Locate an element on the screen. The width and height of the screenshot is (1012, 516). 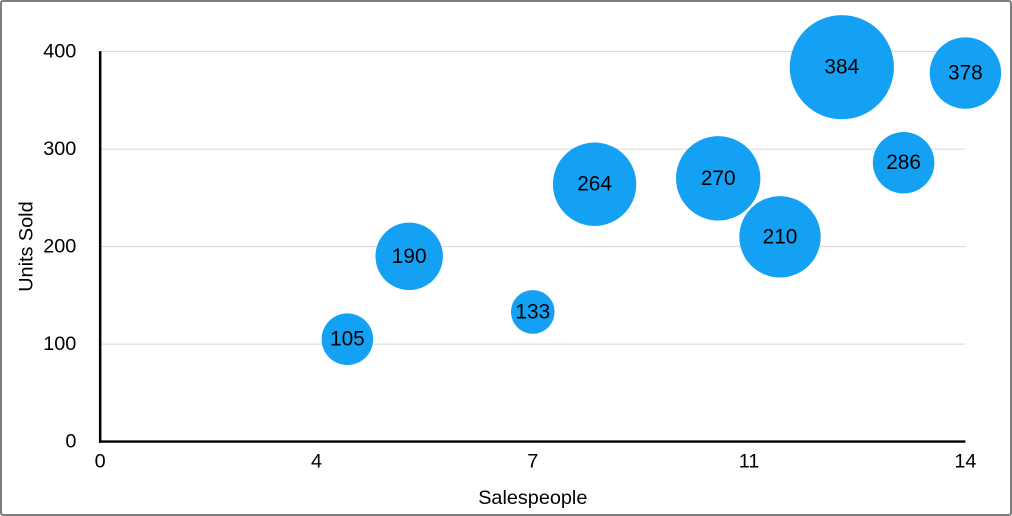
y-tick-label-300: 300 is located at coordinates (59, 149).